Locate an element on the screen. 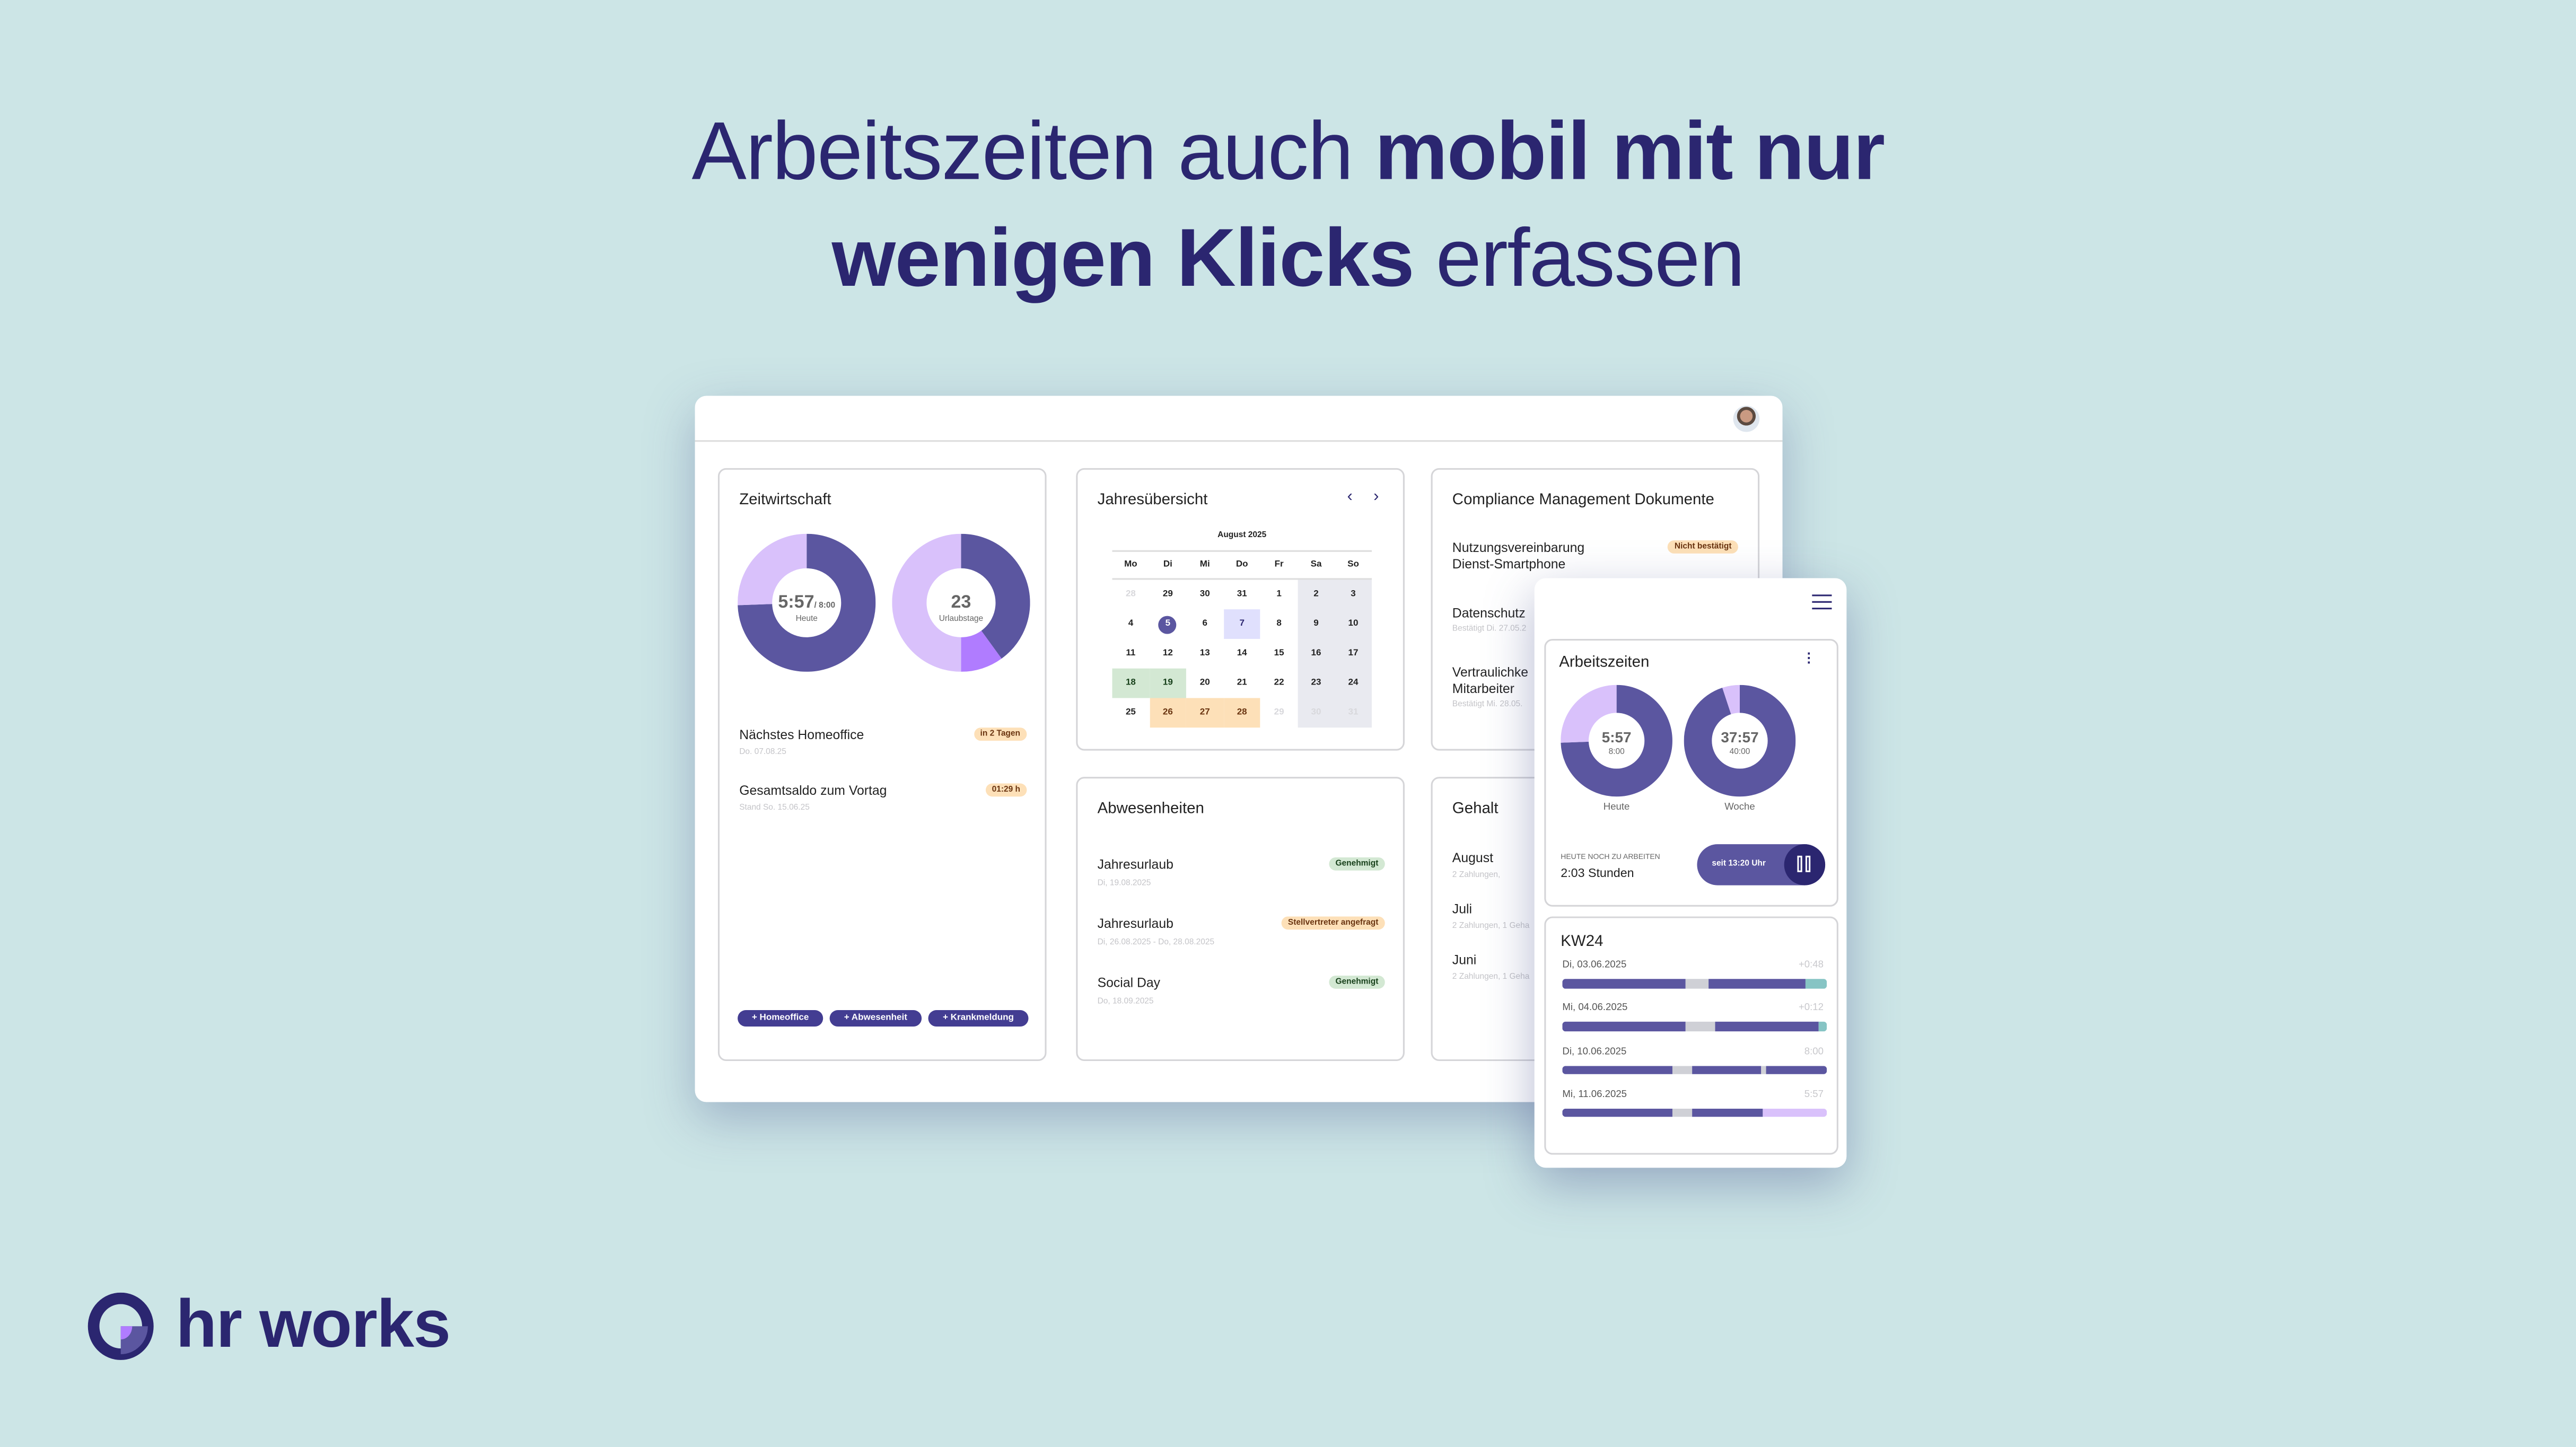 Image resolution: width=2576 pixels, height=1447 pixels. calendar-day: 7 is located at coordinates (1242, 624).